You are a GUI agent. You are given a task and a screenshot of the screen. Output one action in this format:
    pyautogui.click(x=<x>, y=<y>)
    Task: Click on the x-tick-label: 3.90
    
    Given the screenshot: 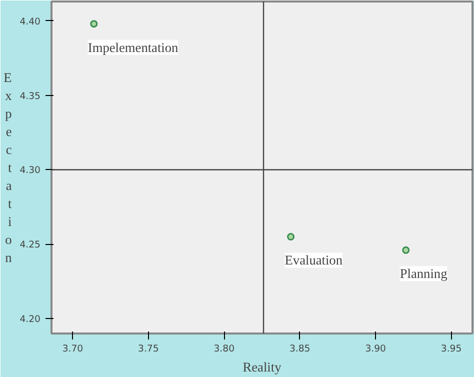 What is the action you would take?
    pyautogui.click(x=375, y=349)
    